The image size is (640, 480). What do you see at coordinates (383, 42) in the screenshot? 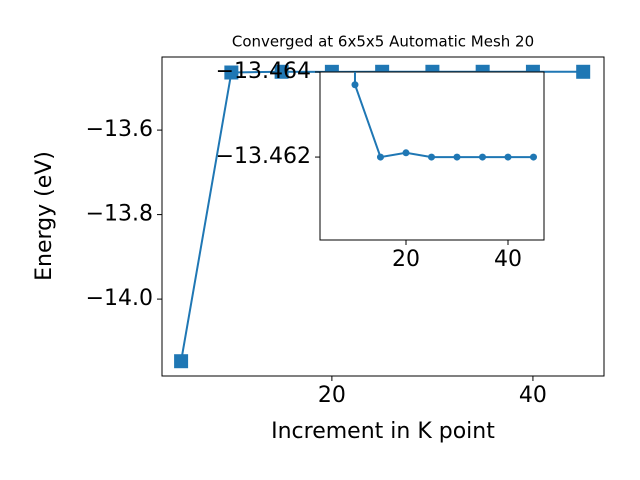
I see `chart-title: Converged at 6x5x5 Automatic Mesh 20` at bounding box center [383, 42].